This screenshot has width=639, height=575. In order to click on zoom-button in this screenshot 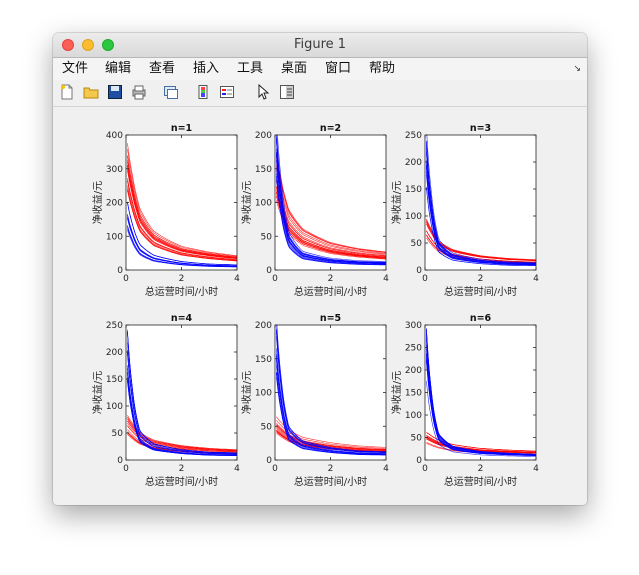, I will do `click(108, 45)`.